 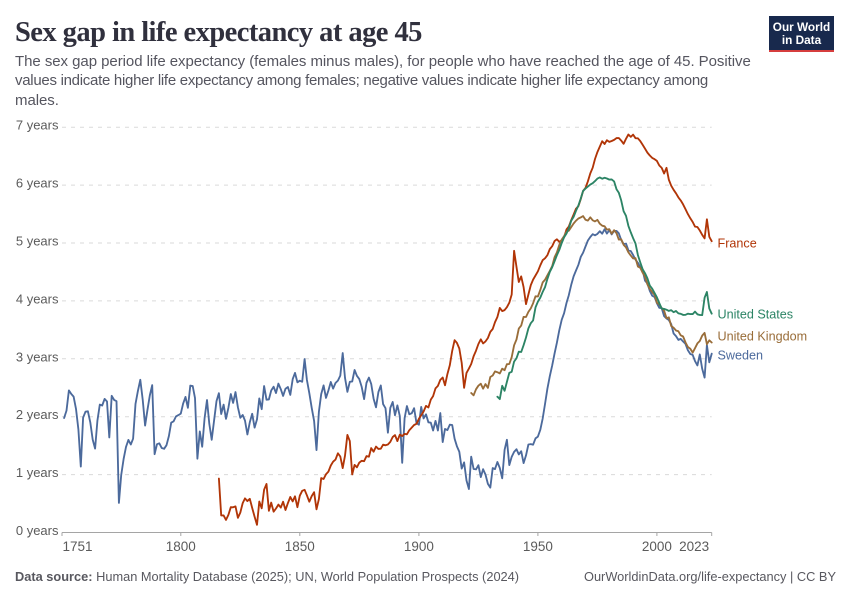 I want to click on svg-text: 2023, so click(x=694, y=546).